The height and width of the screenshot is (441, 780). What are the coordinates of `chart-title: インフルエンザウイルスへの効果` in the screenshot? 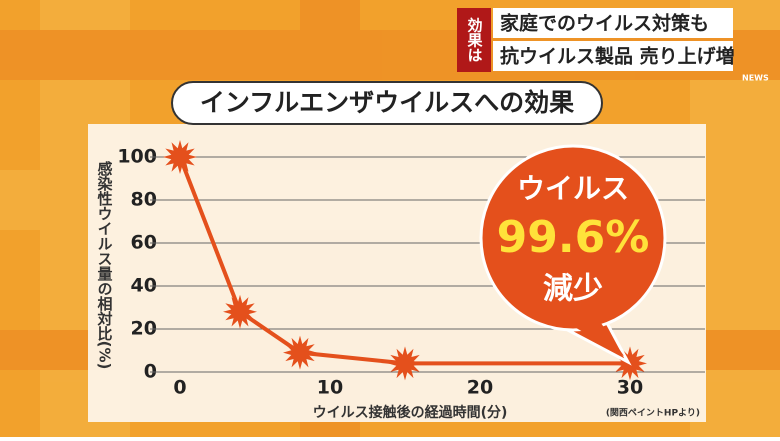 It's located at (387, 102).